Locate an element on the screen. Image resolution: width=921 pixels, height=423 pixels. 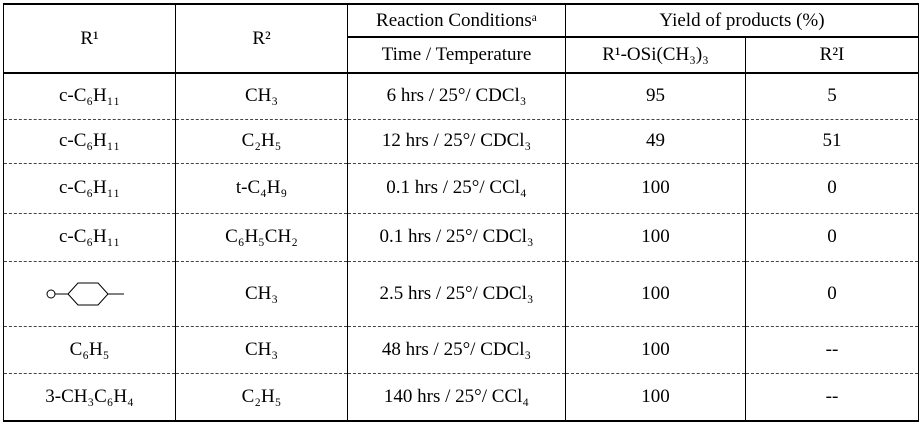
table-cell: 51 is located at coordinates (832, 141).